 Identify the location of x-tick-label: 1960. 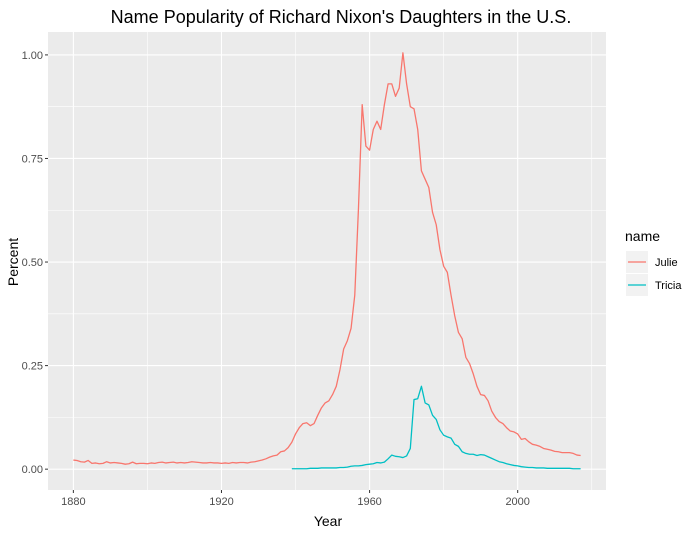
(369, 502).